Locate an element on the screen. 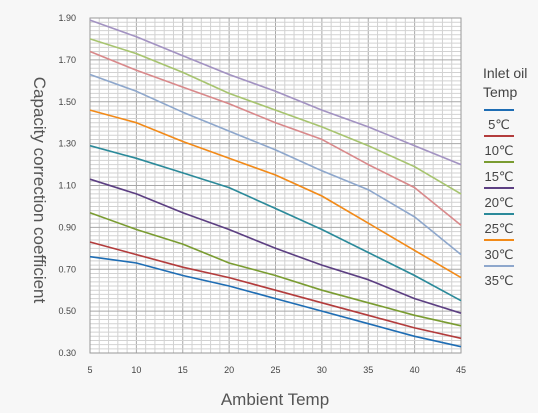 The width and height of the screenshot is (538, 413). legend-entries: 5℃ 10℃ 15℃ 20℃ 25℃ 30℃ 35℃ is located at coordinates (499, 198).